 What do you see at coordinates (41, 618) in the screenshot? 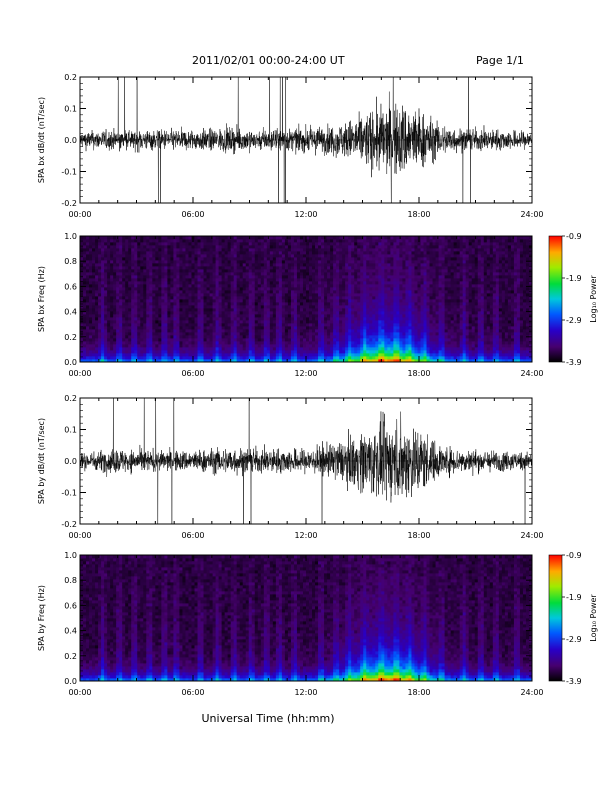
I see `y-axis-label: SPA by Freq (Hz)` at bounding box center [41, 618].